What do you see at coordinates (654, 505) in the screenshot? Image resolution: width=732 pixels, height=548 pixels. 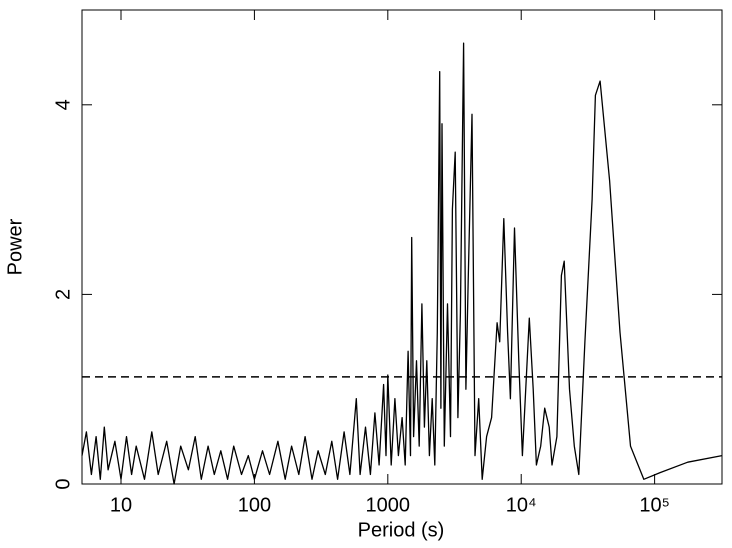 I see `x-tick-label: 10⁵` at bounding box center [654, 505].